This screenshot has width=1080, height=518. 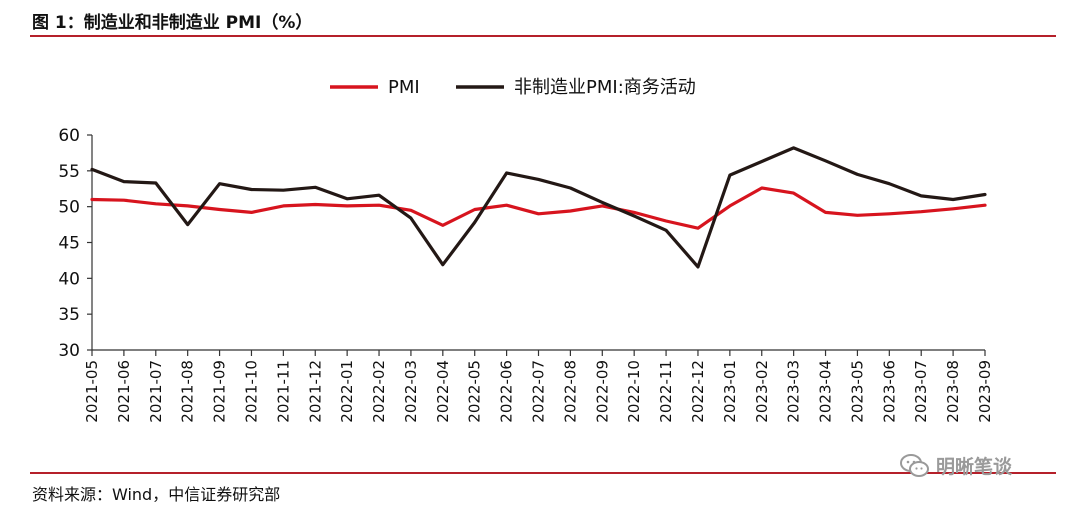 What do you see at coordinates (666, 391) in the screenshot?
I see `x-tick-label: 2022-11` at bounding box center [666, 391].